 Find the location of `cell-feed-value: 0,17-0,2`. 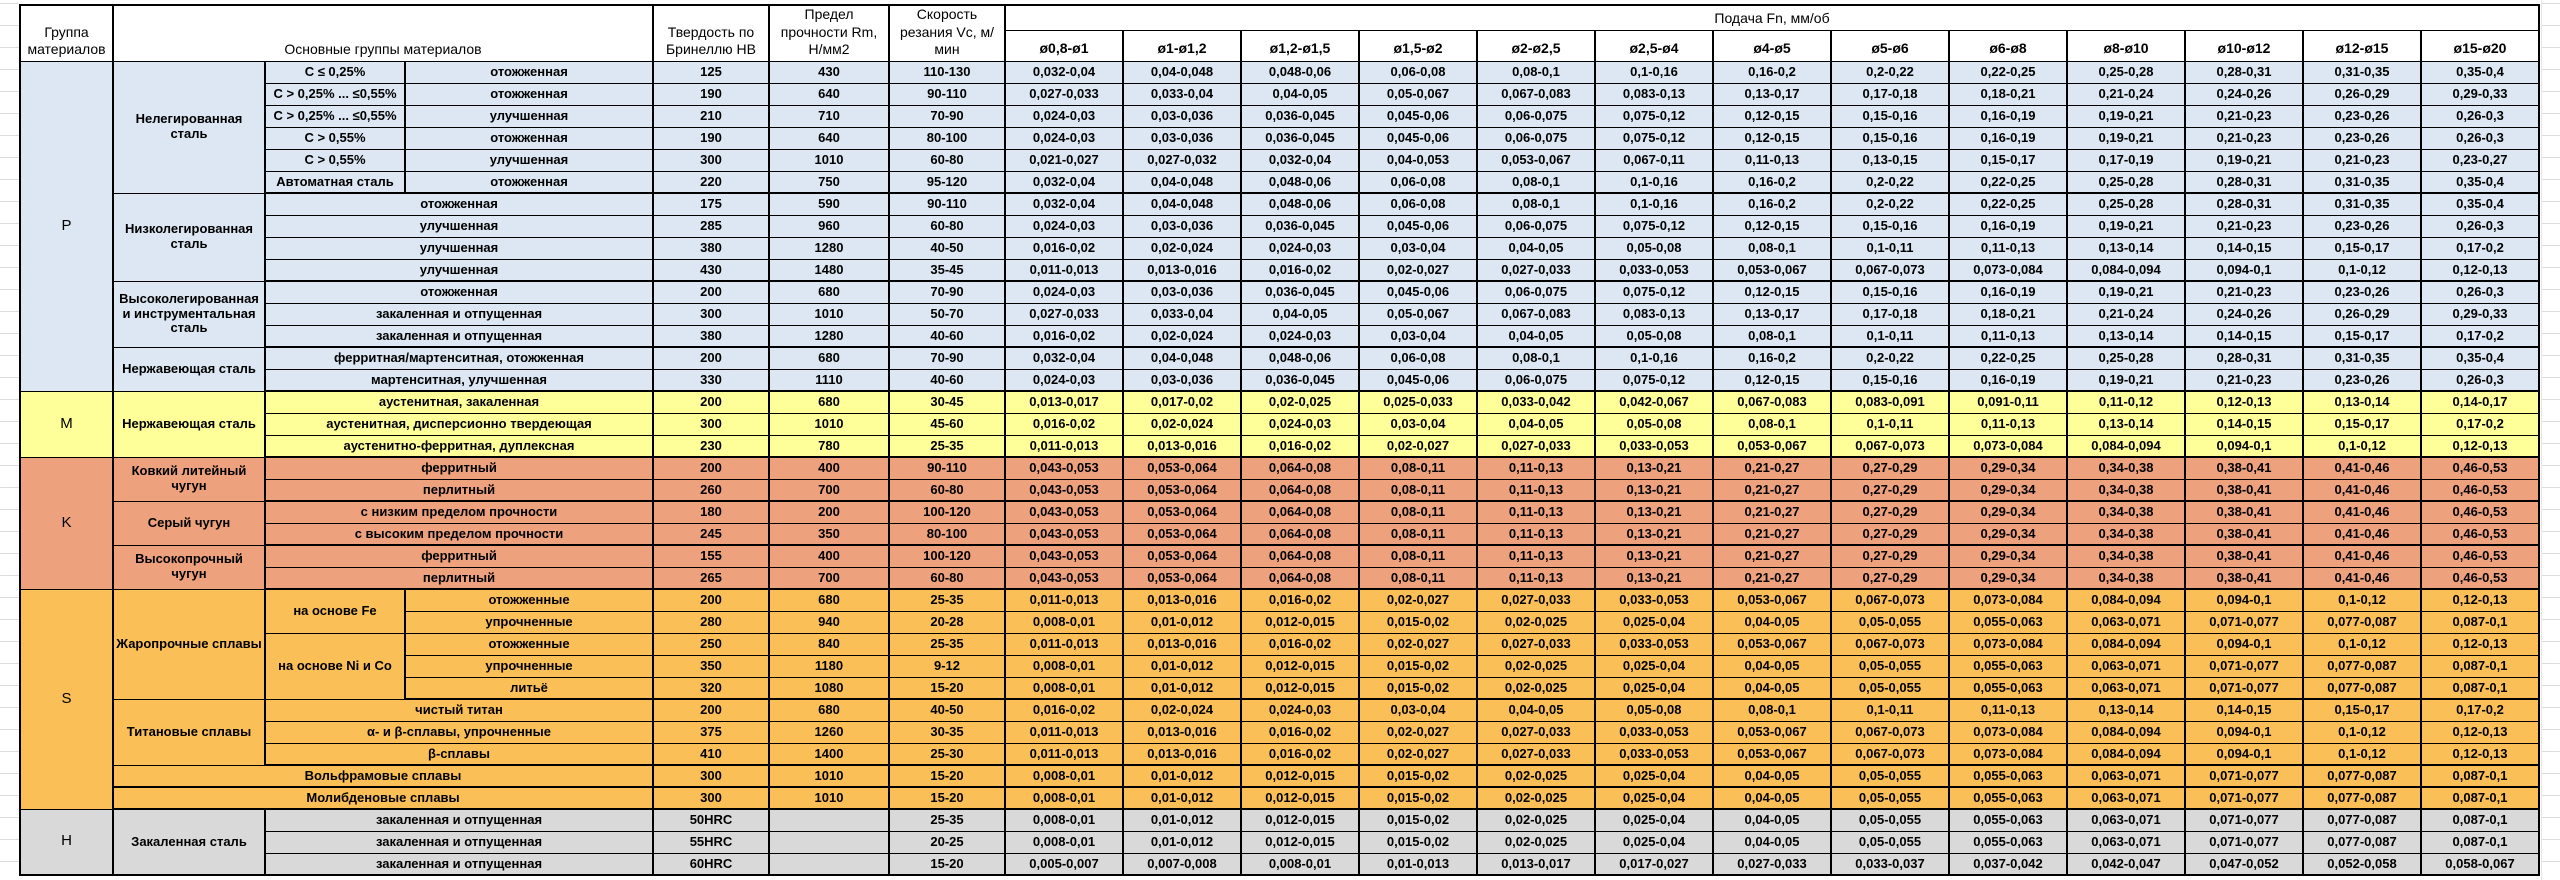

cell-feed-value: 0,17-0,2 is located at coordinates (2480, 424).